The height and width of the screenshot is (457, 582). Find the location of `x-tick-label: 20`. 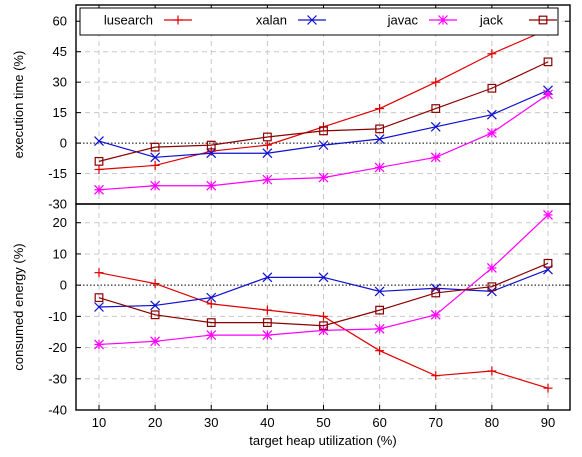

x-tick-label: 20 is located at coordinates (155, 422).